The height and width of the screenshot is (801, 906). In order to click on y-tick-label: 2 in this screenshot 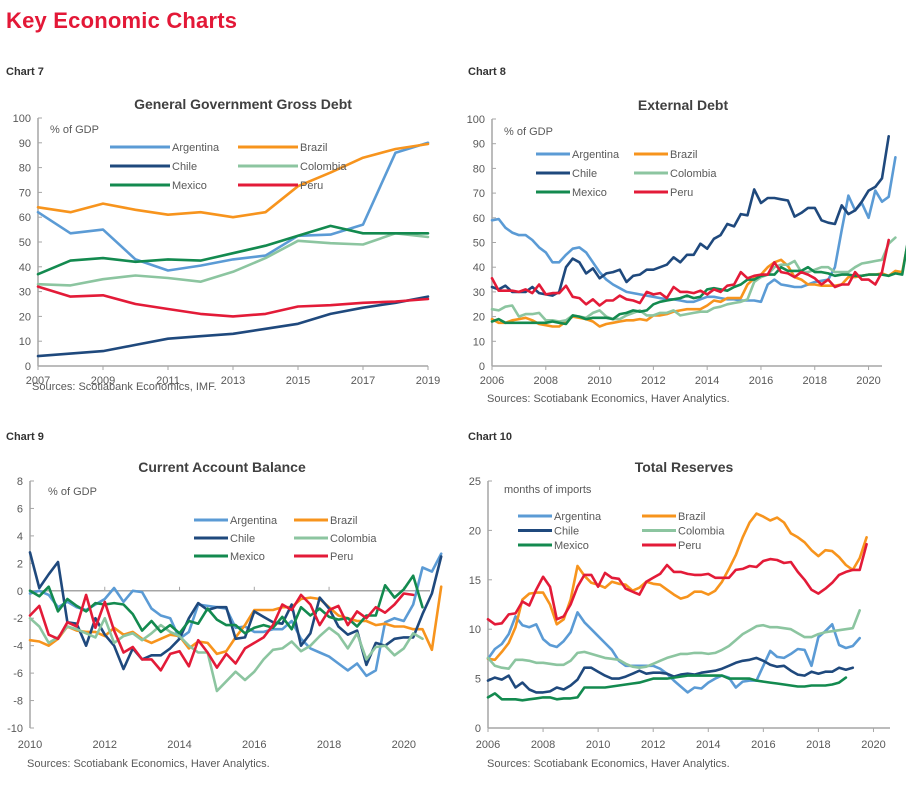, I will do `click(20, 564)`.